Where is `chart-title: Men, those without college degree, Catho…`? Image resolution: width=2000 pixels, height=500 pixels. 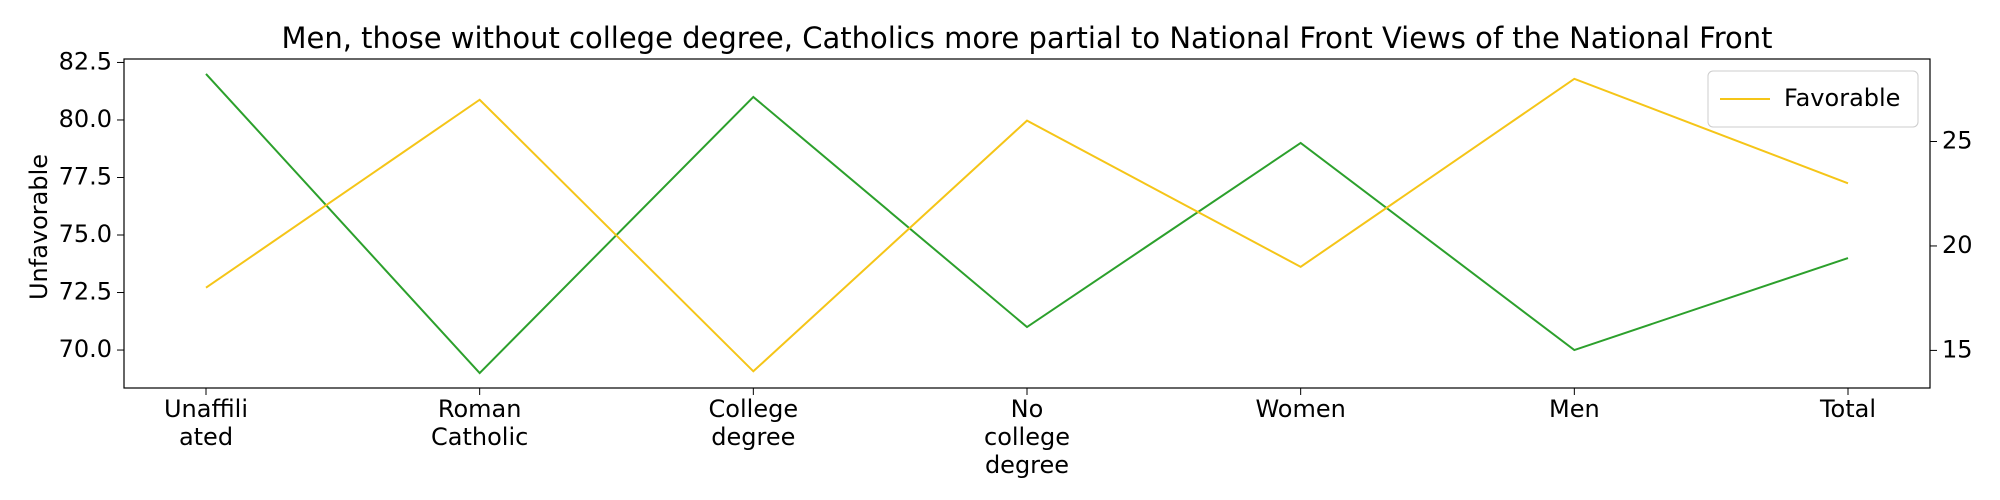
chart-title: Men, those without college degree, Catho… is located at coordinates (1026, 38).